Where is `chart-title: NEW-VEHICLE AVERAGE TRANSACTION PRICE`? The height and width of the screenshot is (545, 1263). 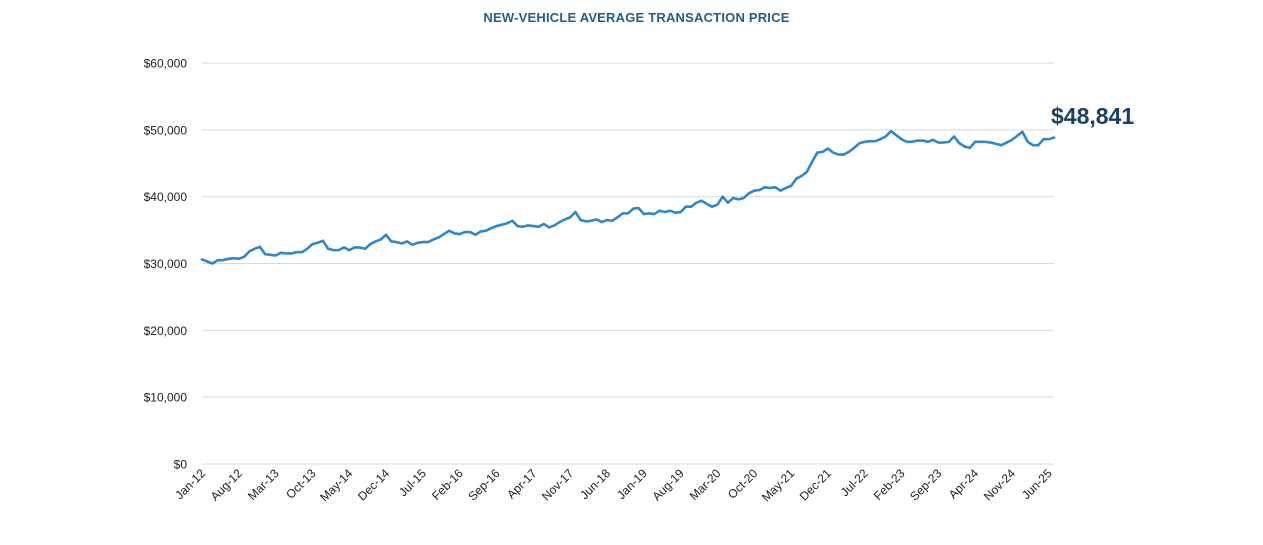 chart-title: NEW-VEHICLE AVERAGE TRANSACTION PRICE is located at coordinates (636, 17).